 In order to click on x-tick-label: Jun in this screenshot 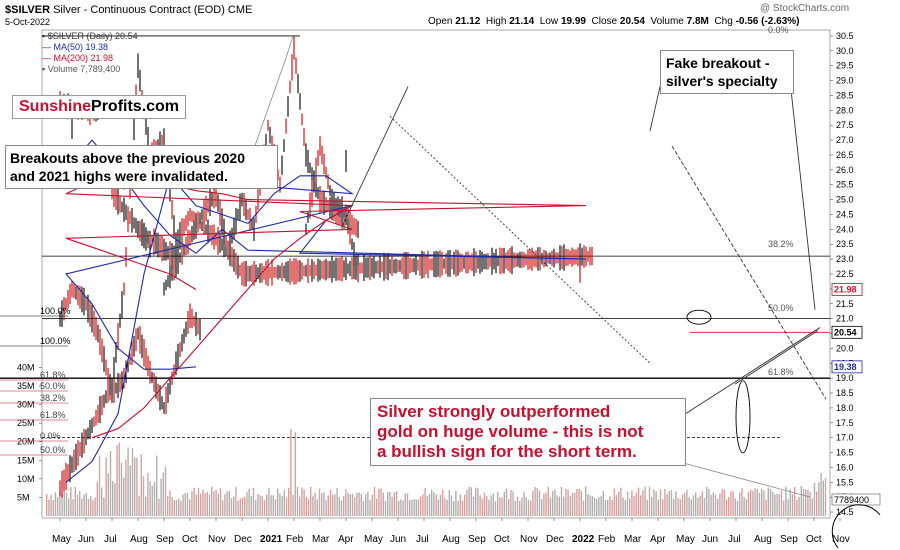, I will do `click(398, 539)`.